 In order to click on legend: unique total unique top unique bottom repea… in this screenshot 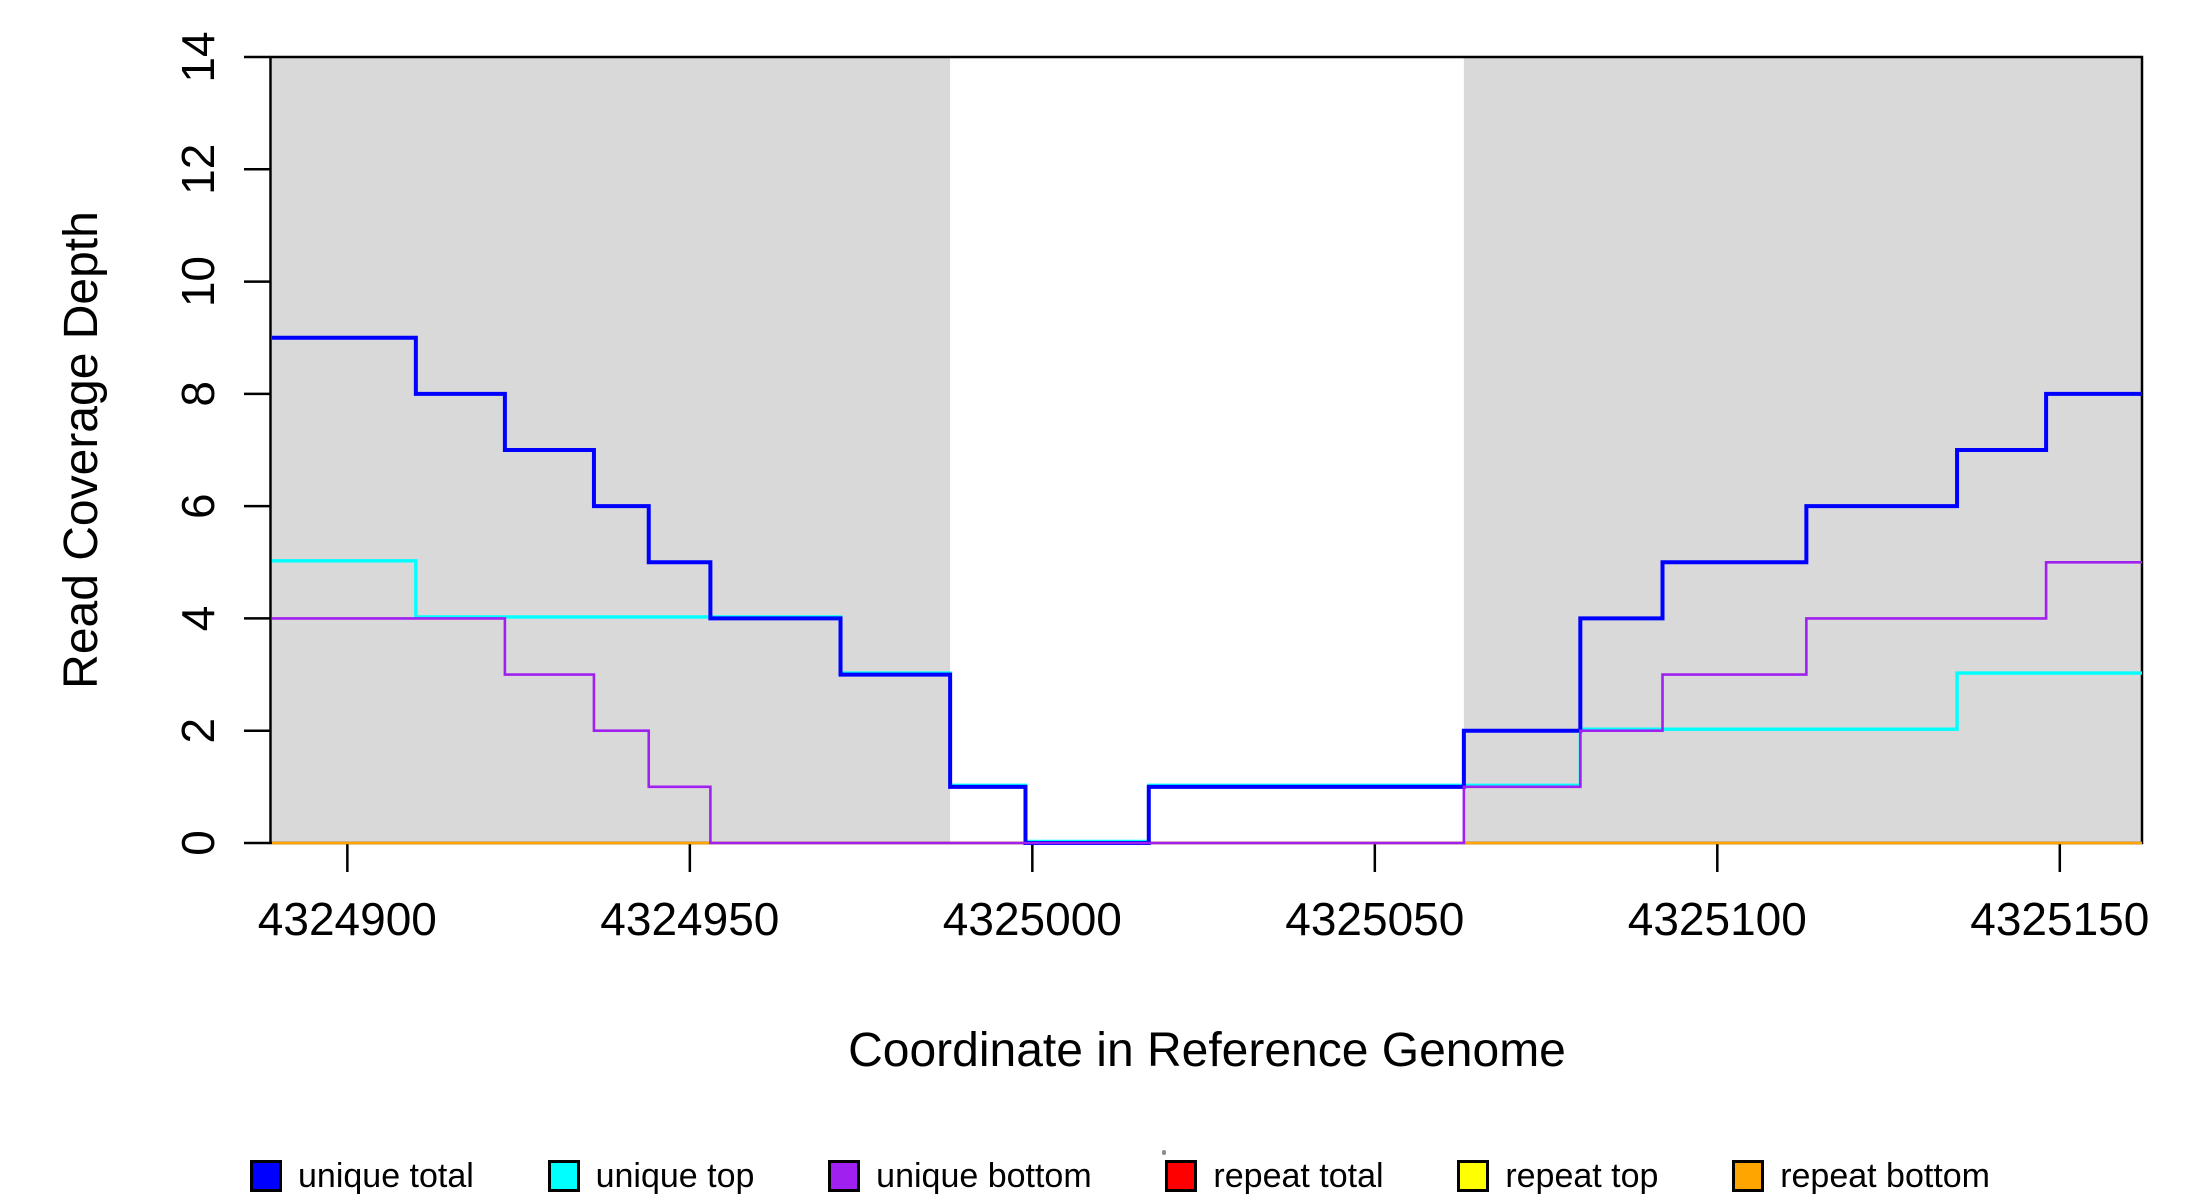, I will do `click(1120, 1176)`.